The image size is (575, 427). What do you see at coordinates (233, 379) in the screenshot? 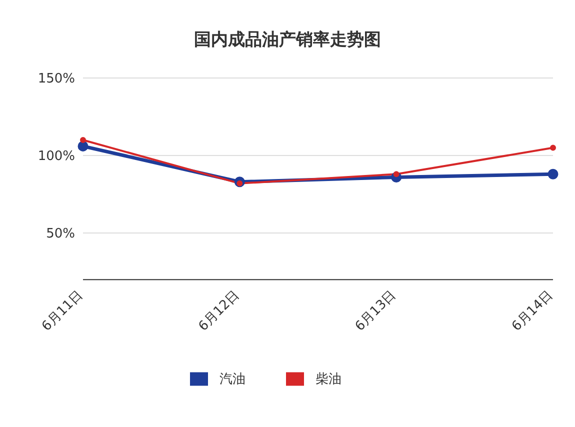
I see `legend-label: 汽油` at bounding box center [233, 379].